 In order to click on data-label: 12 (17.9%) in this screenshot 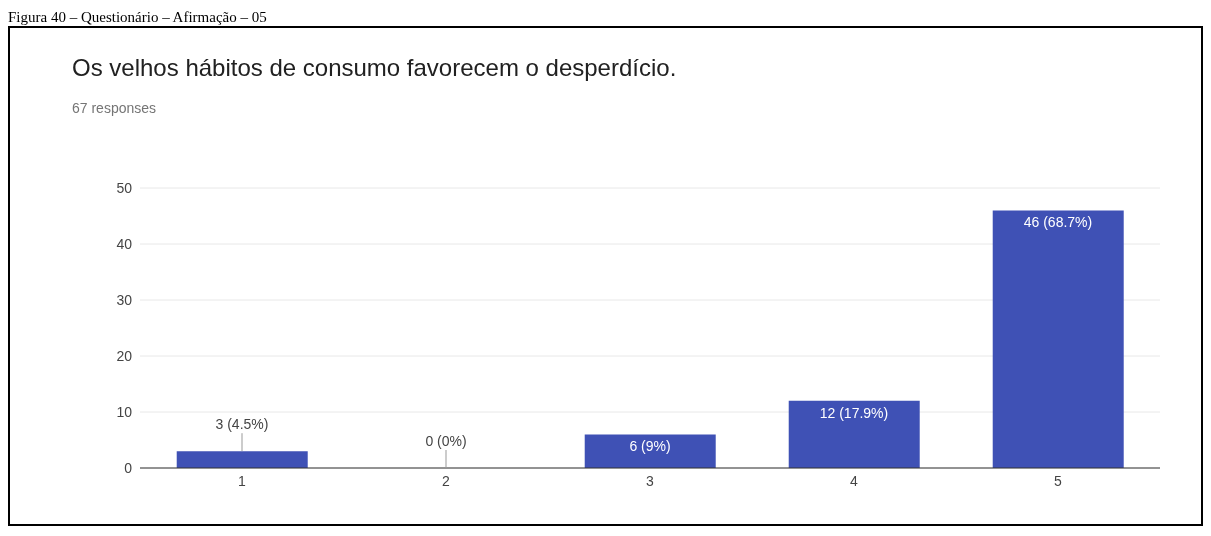, I will do `click(854, 412)`.